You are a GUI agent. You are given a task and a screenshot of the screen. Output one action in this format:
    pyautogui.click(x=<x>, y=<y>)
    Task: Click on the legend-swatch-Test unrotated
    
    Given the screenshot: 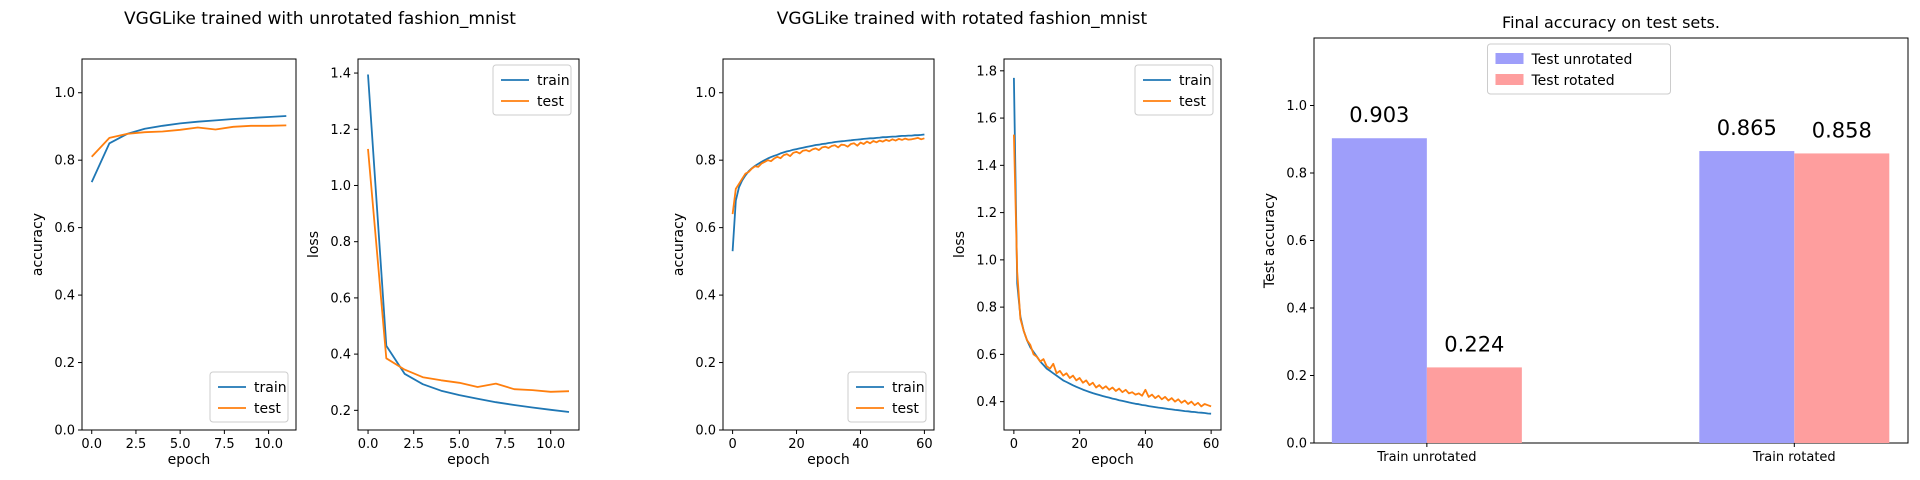 What is the action you would take?
    pyautogui.click(x=1509, y=58)
    